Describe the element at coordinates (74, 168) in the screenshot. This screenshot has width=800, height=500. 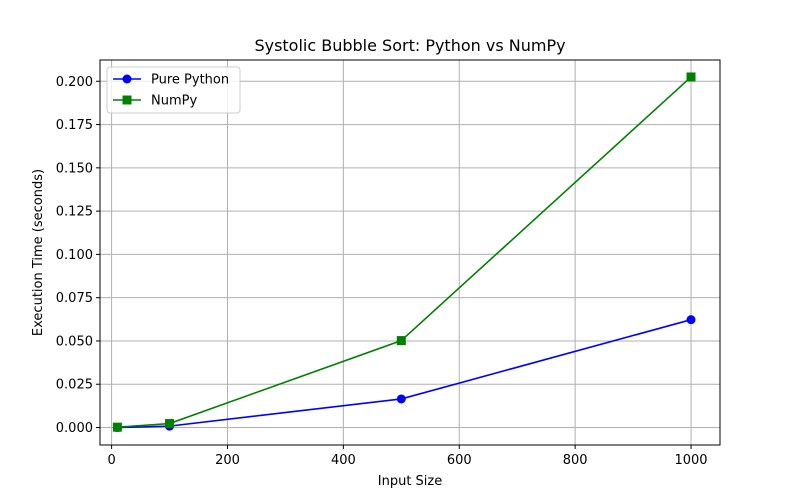
I see `y-tick-label: 0.150` at that location.